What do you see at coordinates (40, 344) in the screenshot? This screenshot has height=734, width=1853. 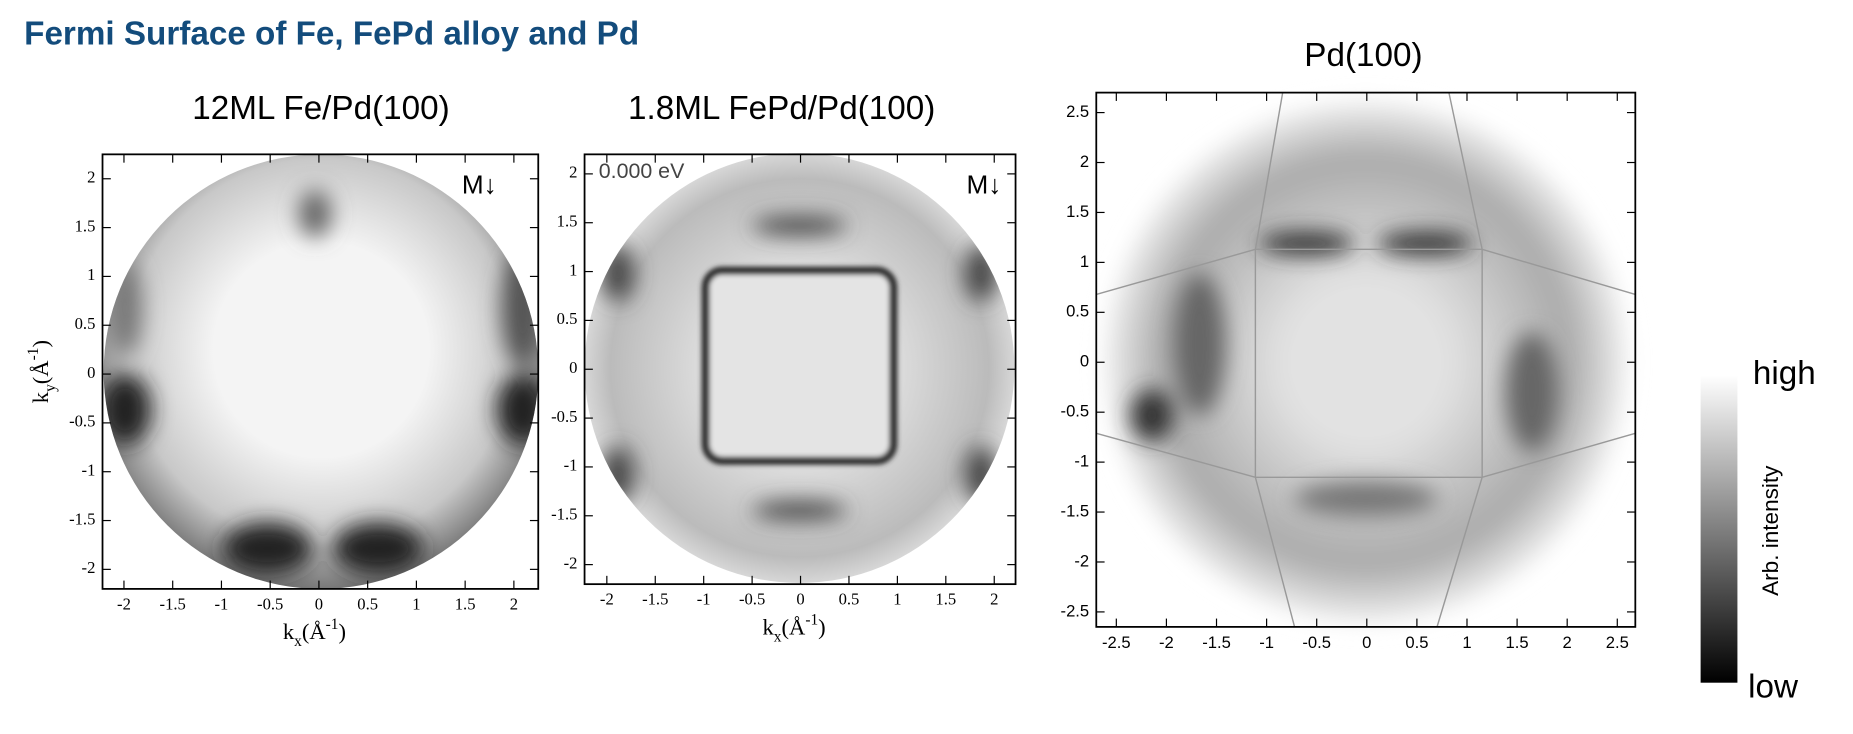 I see `y-axis-label-part: )` at bounding box center [40, 344].